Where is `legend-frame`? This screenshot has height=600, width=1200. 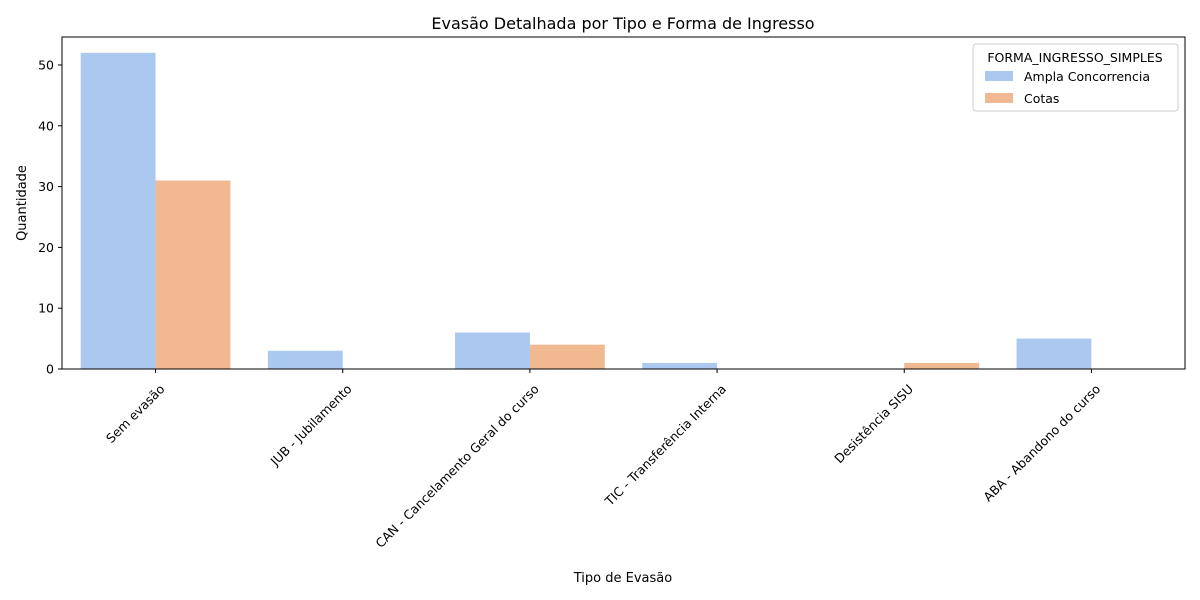
legend-frame is located at coordinates (1075, 77).